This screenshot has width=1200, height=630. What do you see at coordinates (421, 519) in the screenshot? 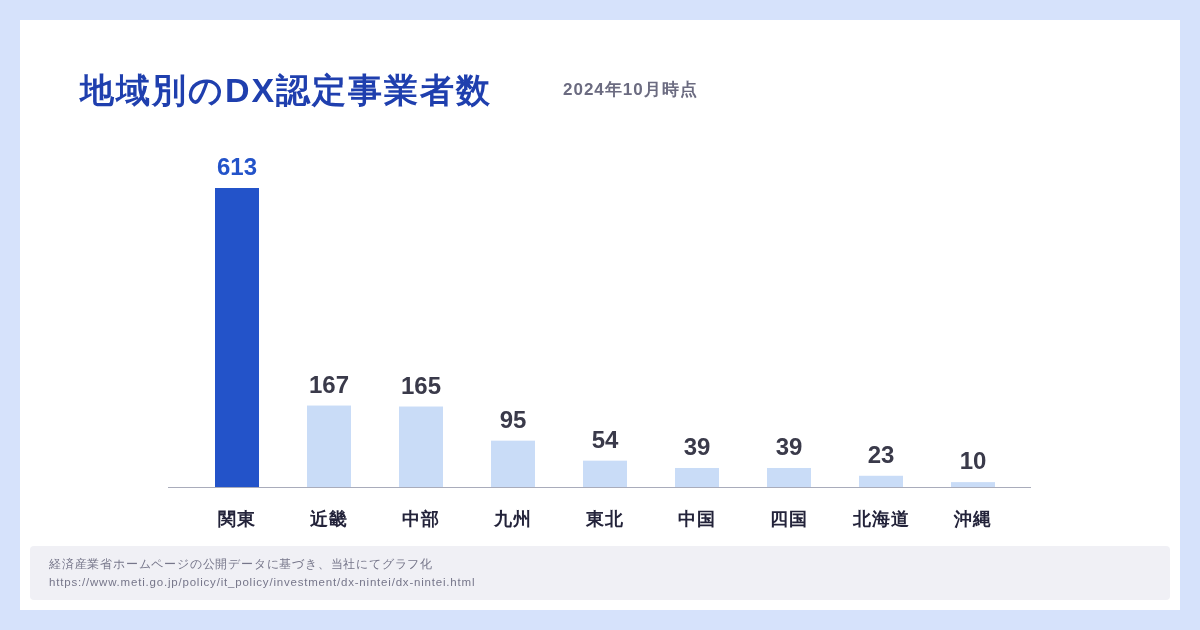
I see `x-tick-label: 中部` at bounding box center [421, 519].